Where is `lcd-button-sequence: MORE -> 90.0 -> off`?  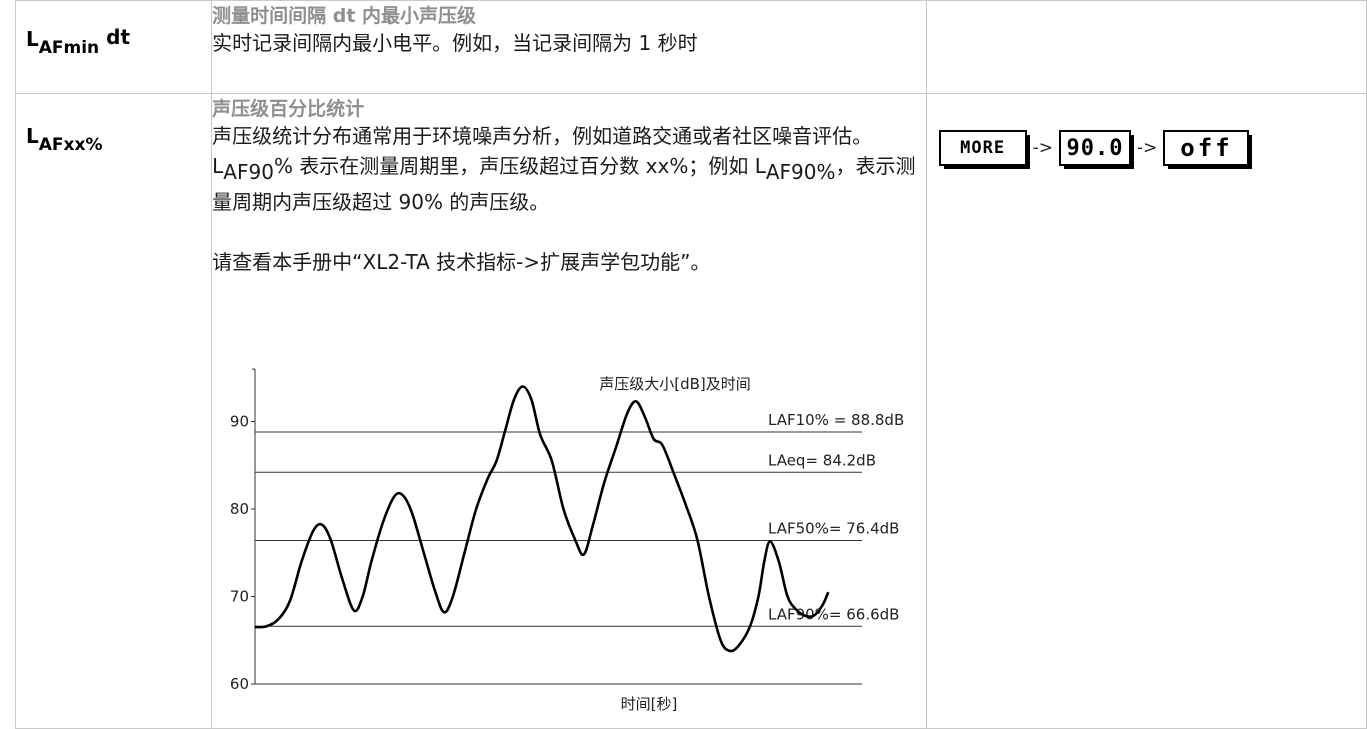
lcd-button-sequence: MORE -> 90.0 -> off is located at coordinates (1152, 149).